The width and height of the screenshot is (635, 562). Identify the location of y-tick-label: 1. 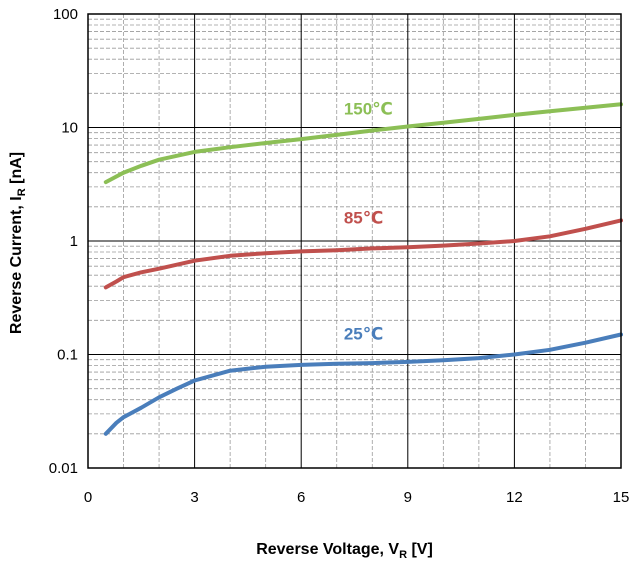
(74, 241).